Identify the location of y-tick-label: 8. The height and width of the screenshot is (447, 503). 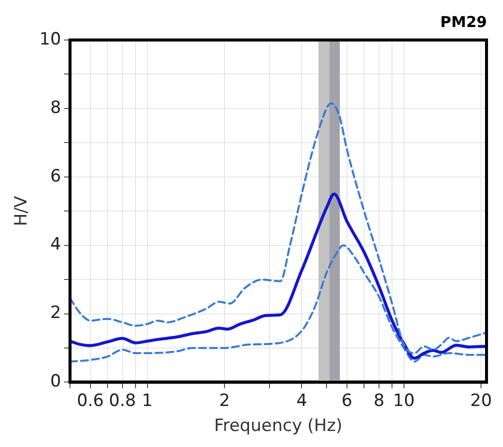
(56, 108).